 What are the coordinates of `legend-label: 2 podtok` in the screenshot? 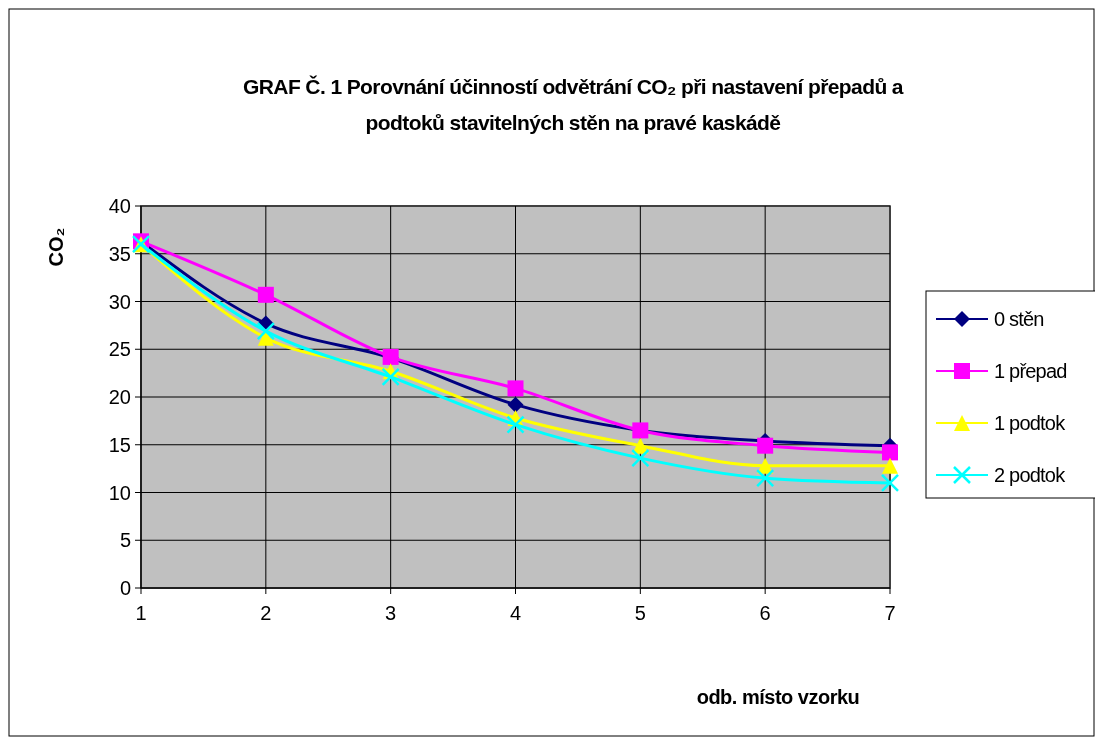 It's located at (1030, 475).